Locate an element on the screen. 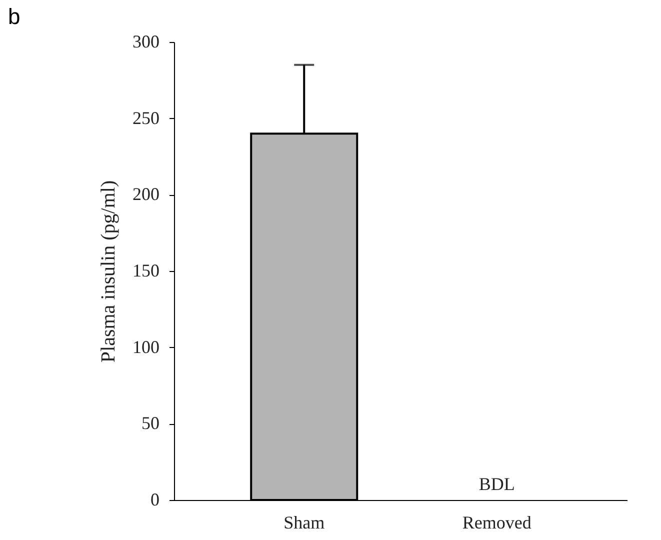  x-tick-label: Removed is located at coordinates (497, 522).